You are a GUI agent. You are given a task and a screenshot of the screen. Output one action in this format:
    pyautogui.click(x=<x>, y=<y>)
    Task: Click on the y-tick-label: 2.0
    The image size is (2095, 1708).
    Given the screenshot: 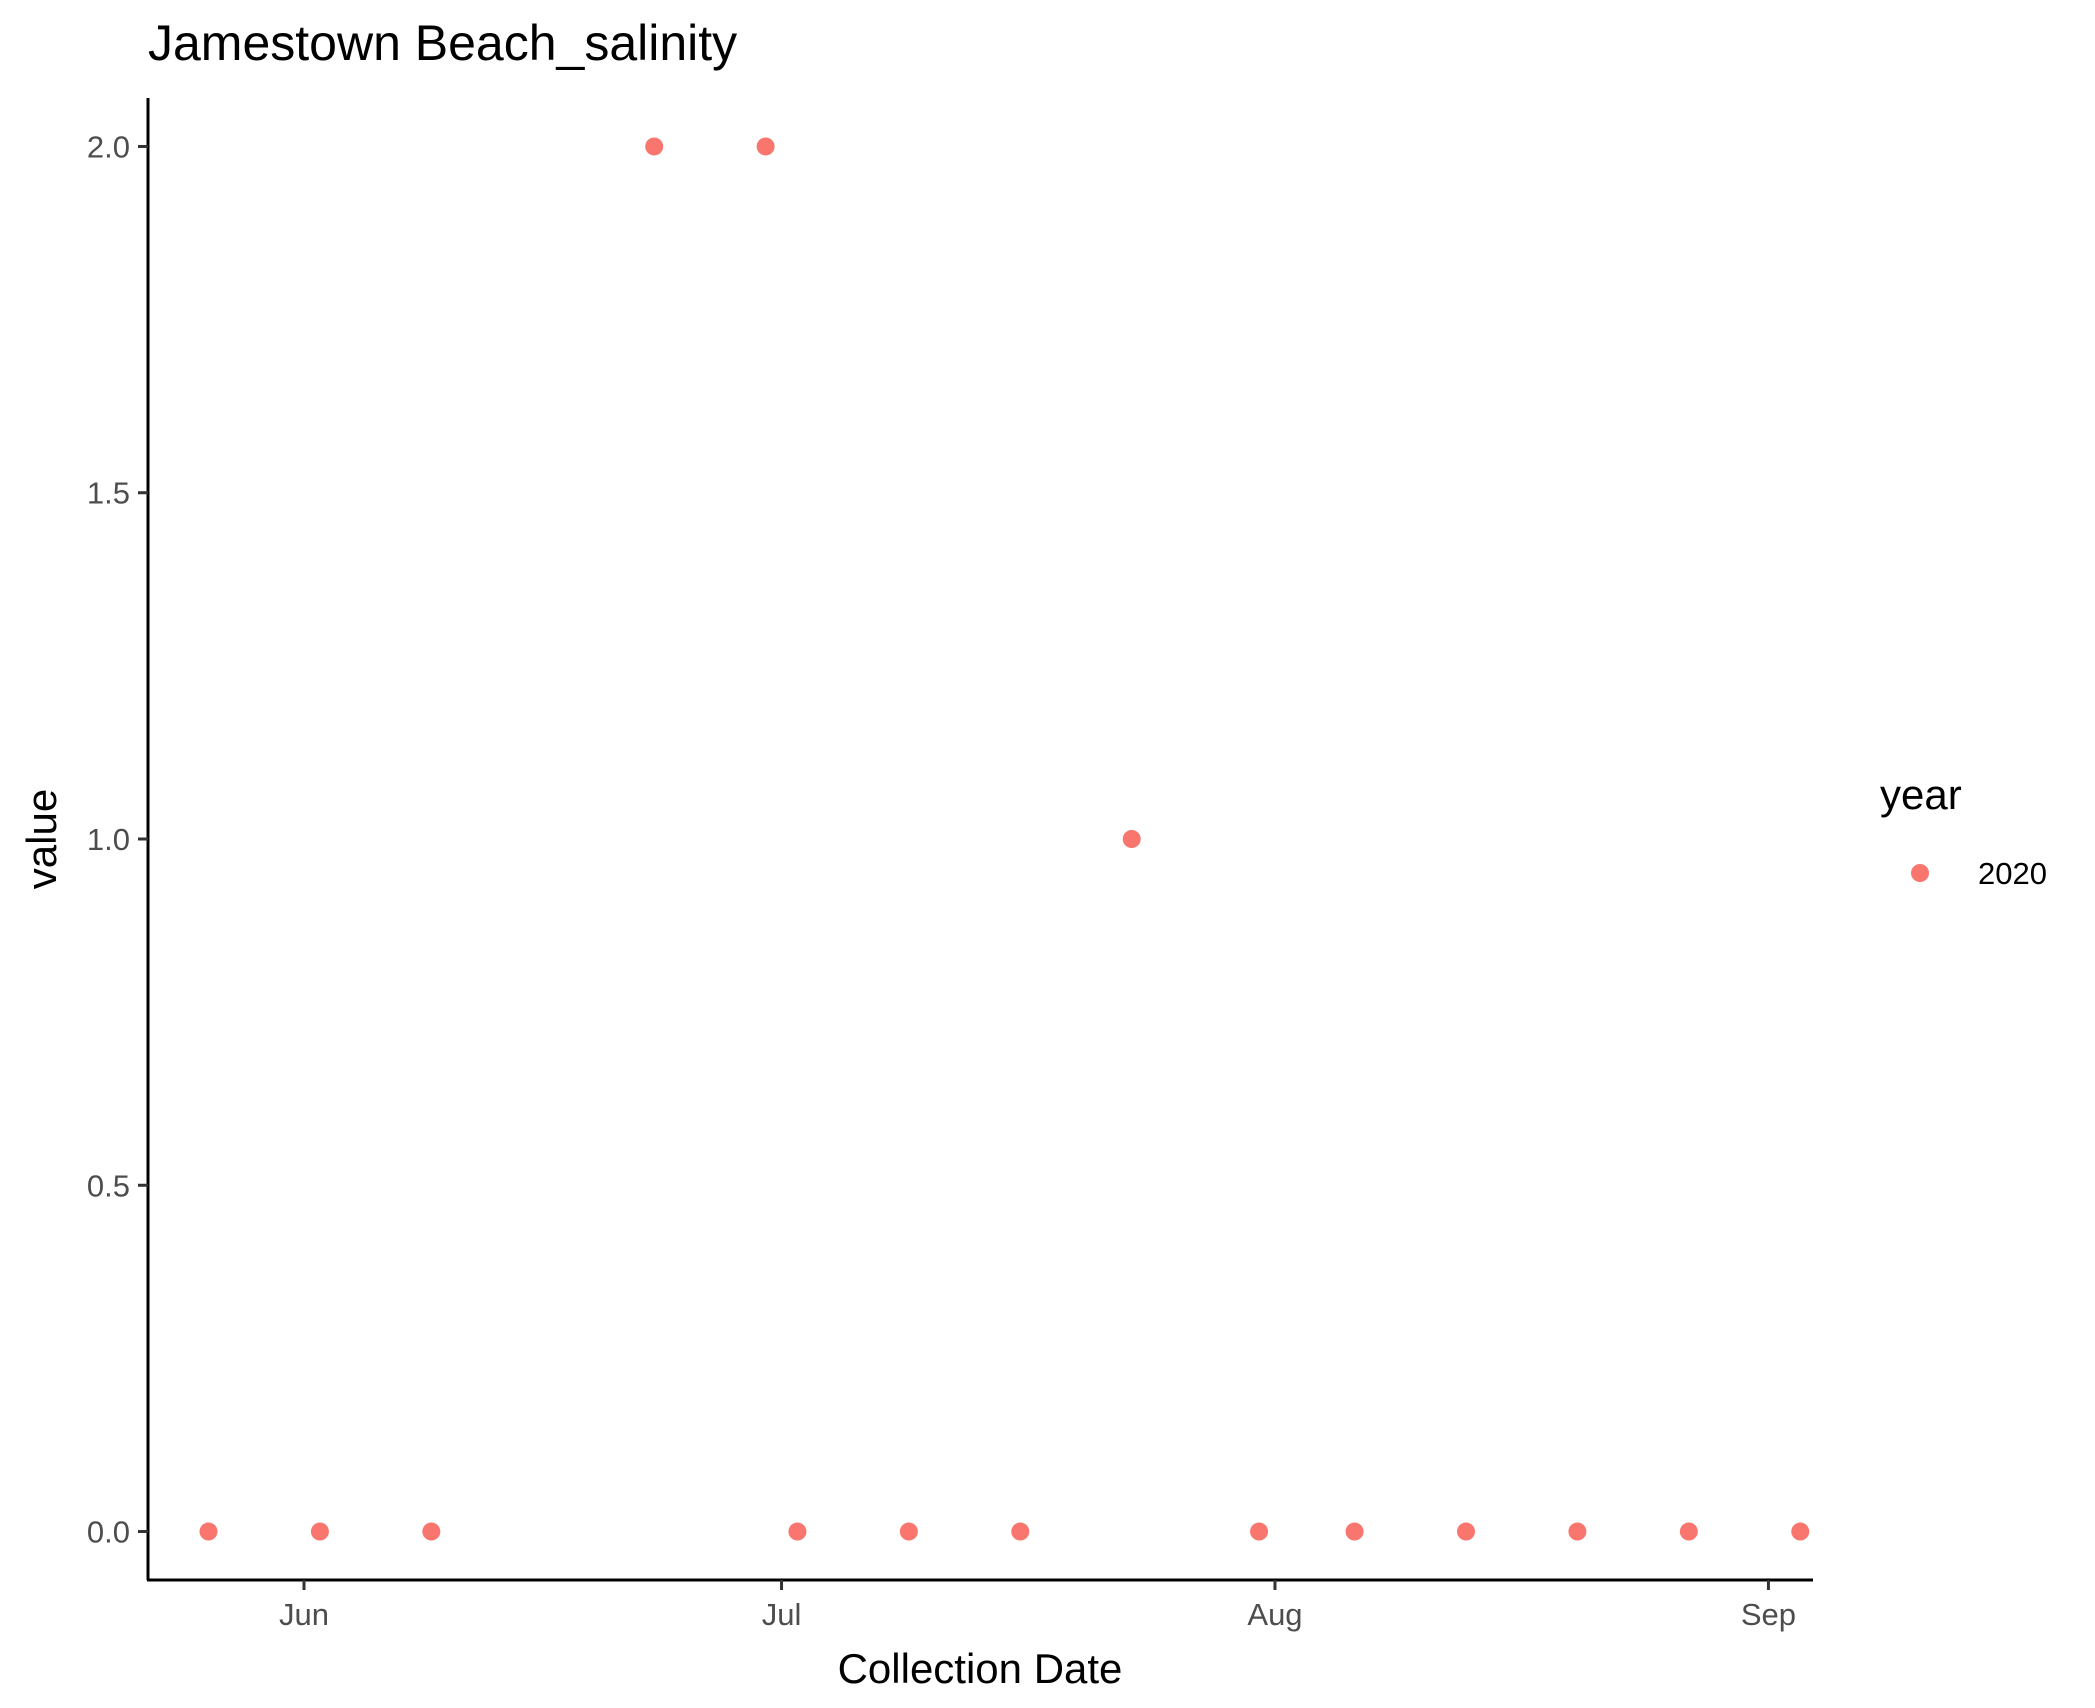 What is the action you would take?
    pyautogui.click(x=108, y=146)
    